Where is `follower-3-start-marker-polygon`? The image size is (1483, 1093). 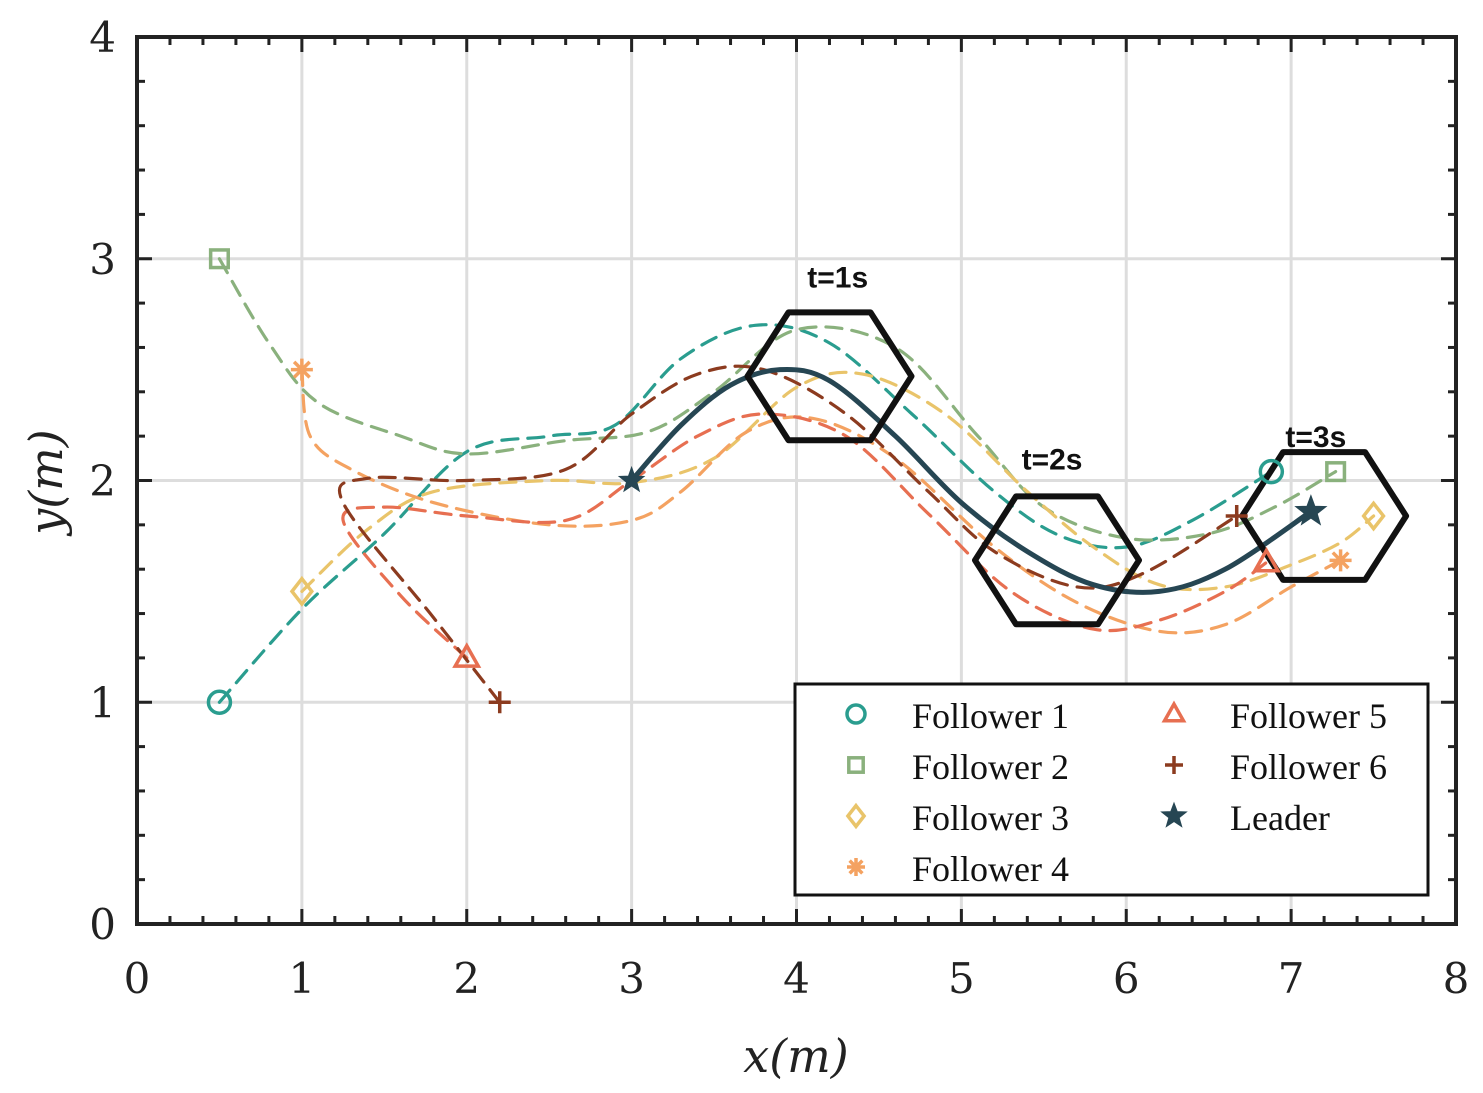 follower-3-start-marker-polygon is located at coordinates (301, 591).